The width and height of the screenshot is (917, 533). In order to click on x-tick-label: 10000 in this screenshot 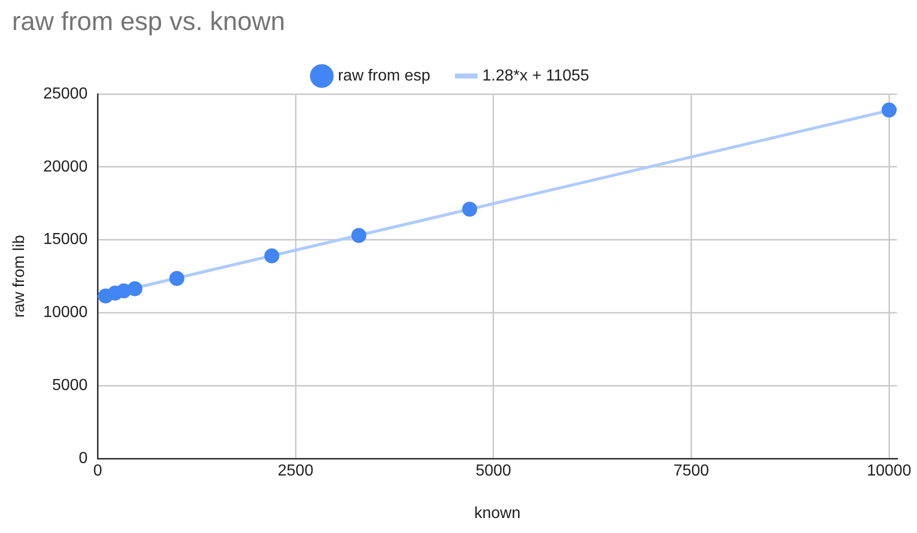, I will do `click(889, 471)`.